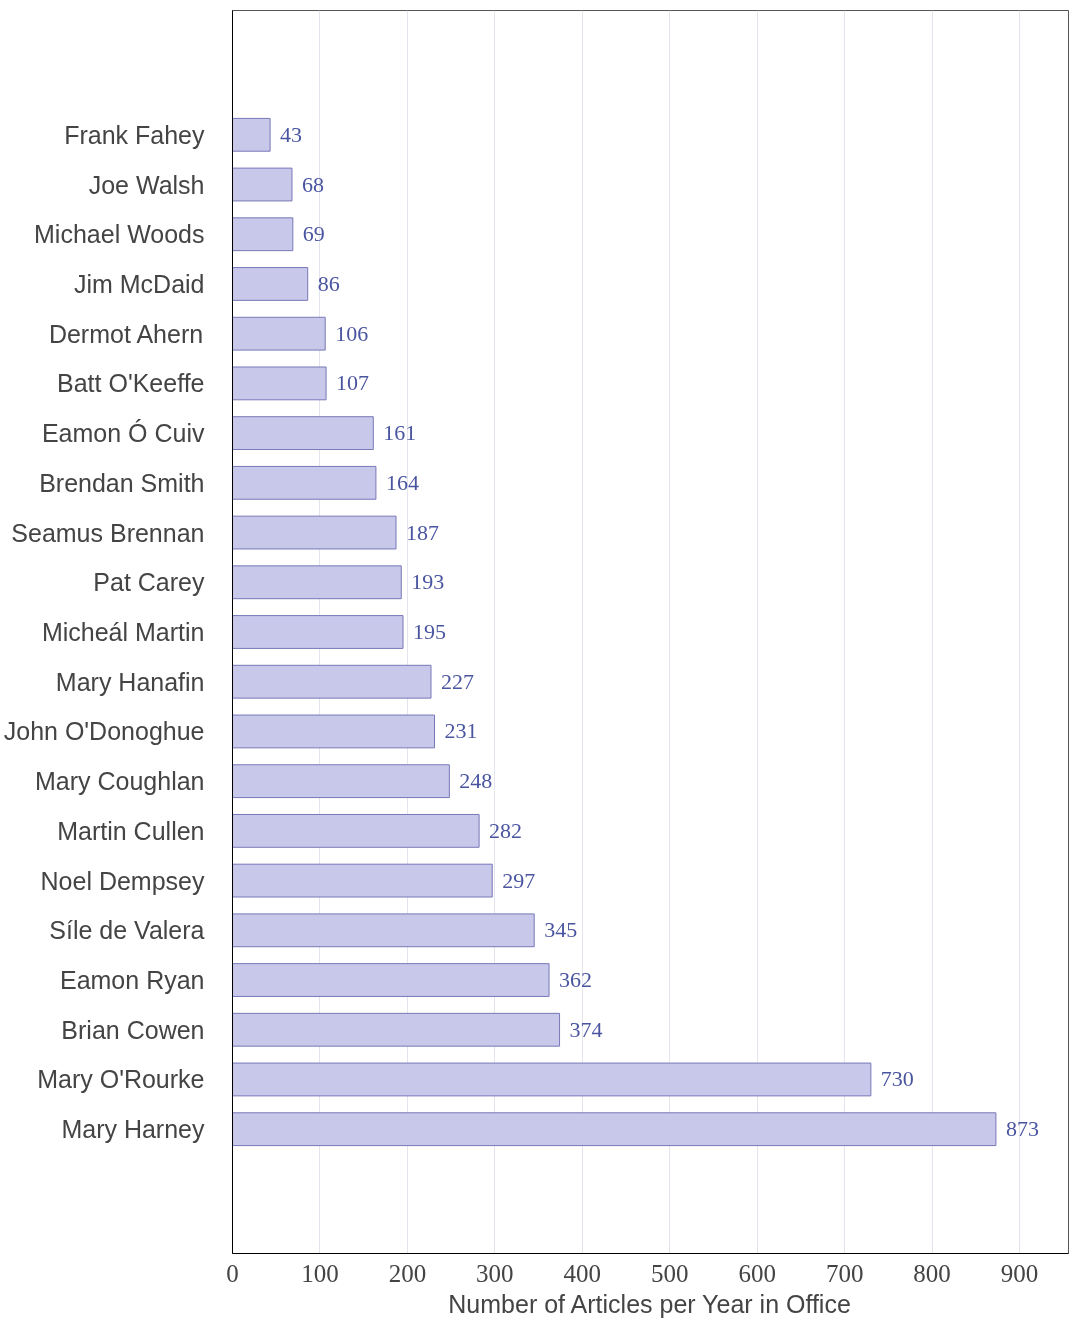 This screenshot has width=1079, height=1335. Describe the element at coordinates (506, 830) in the screenshot. I see `data-label: 282` at that location.